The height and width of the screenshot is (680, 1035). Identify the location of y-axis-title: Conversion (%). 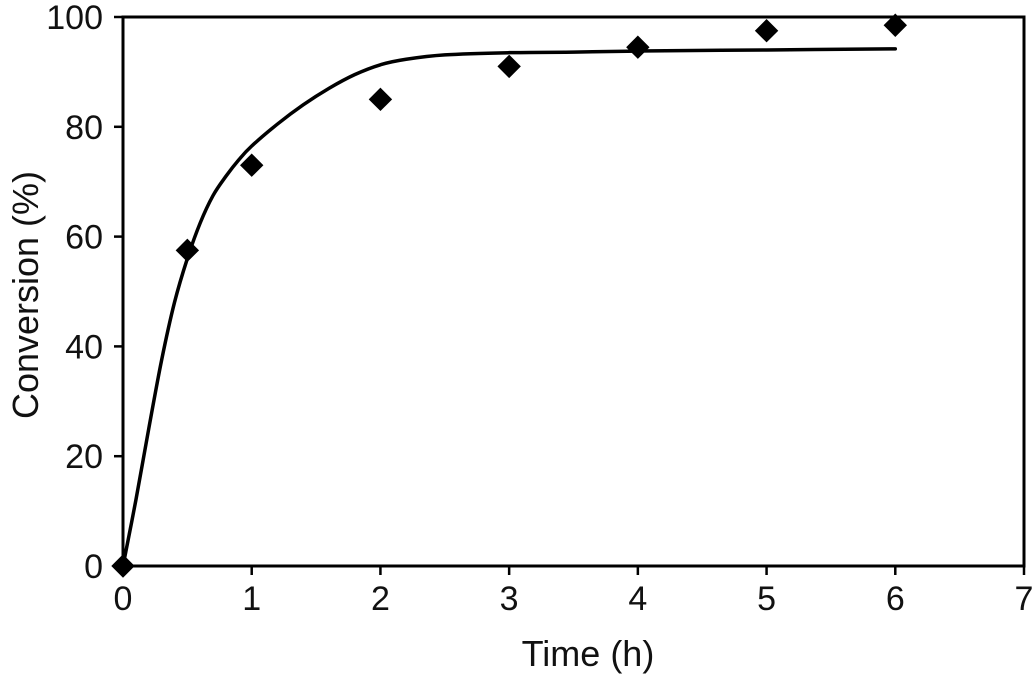
(25, 295).